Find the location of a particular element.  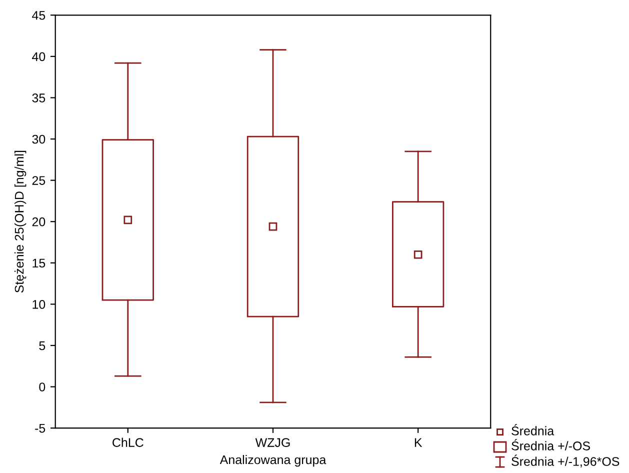

text: Średnia +/-1,96*OS is located at coordinates (566, 461).